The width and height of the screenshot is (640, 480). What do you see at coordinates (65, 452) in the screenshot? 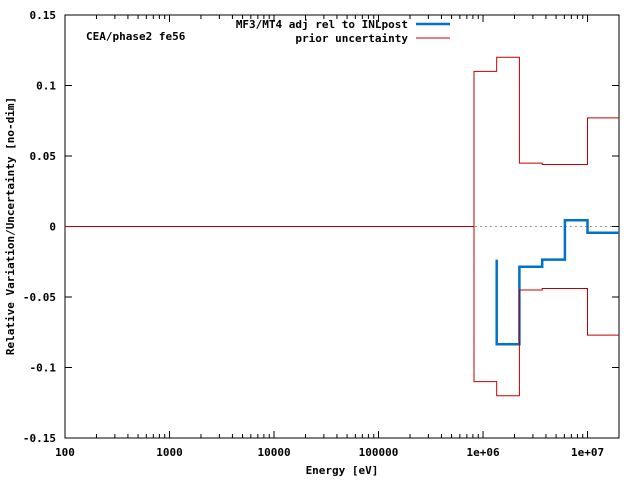
I see `x-tick-label: 100` at bounding box center [65, 452].